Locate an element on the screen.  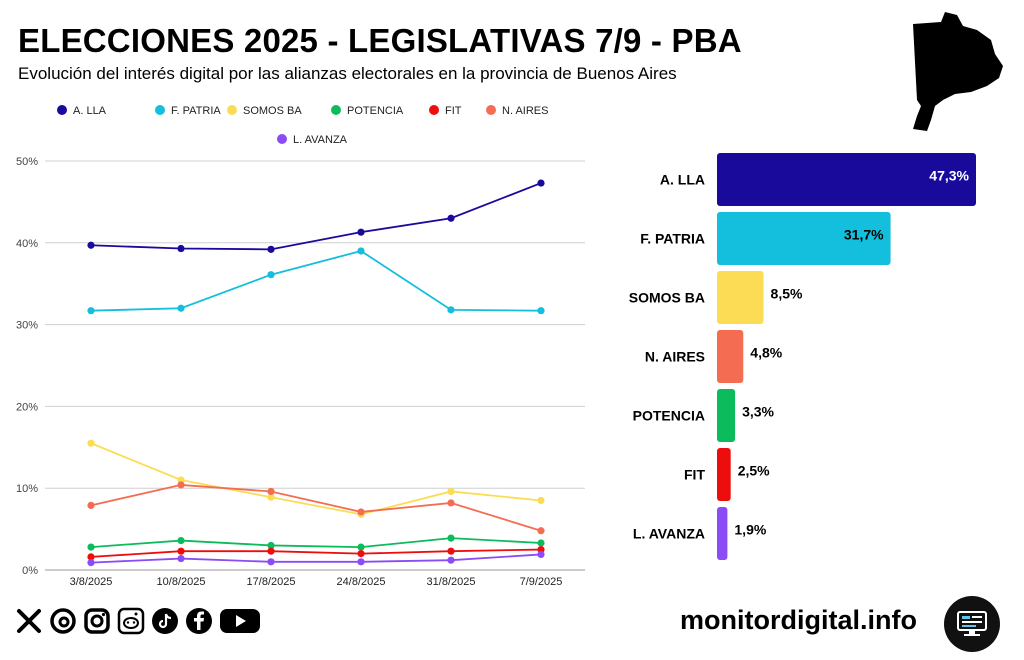
x-tick-label: 7/9/2025 is located at coordinates (541, 582).